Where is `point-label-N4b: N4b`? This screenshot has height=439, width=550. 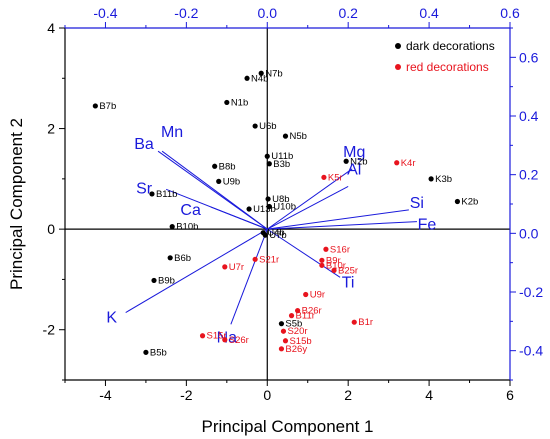 point-label-N4b: N4b is located at coordinates (259, 78).